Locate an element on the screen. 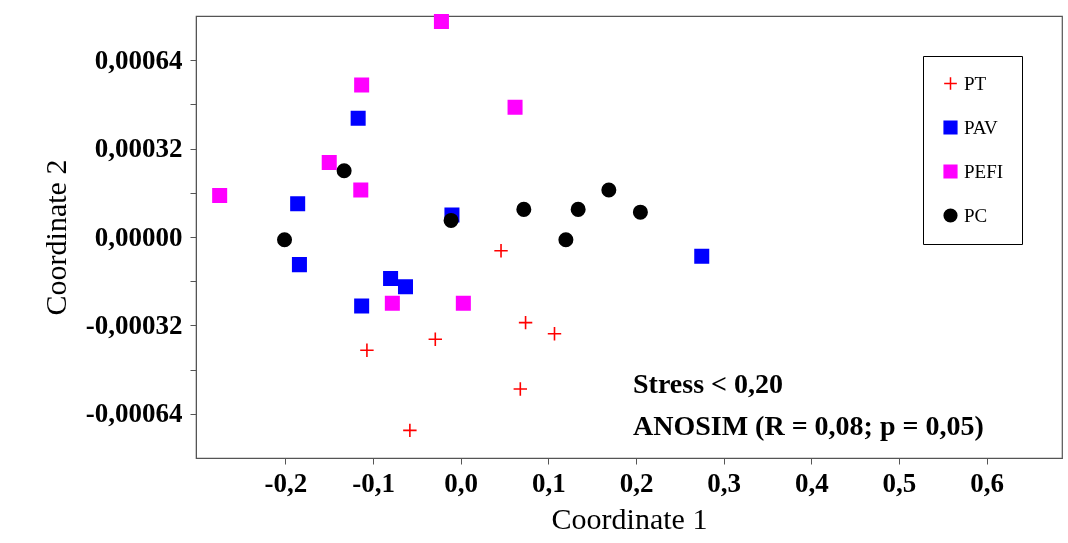  x-tick-label: -0,1 is located at coordinates (373, 482).